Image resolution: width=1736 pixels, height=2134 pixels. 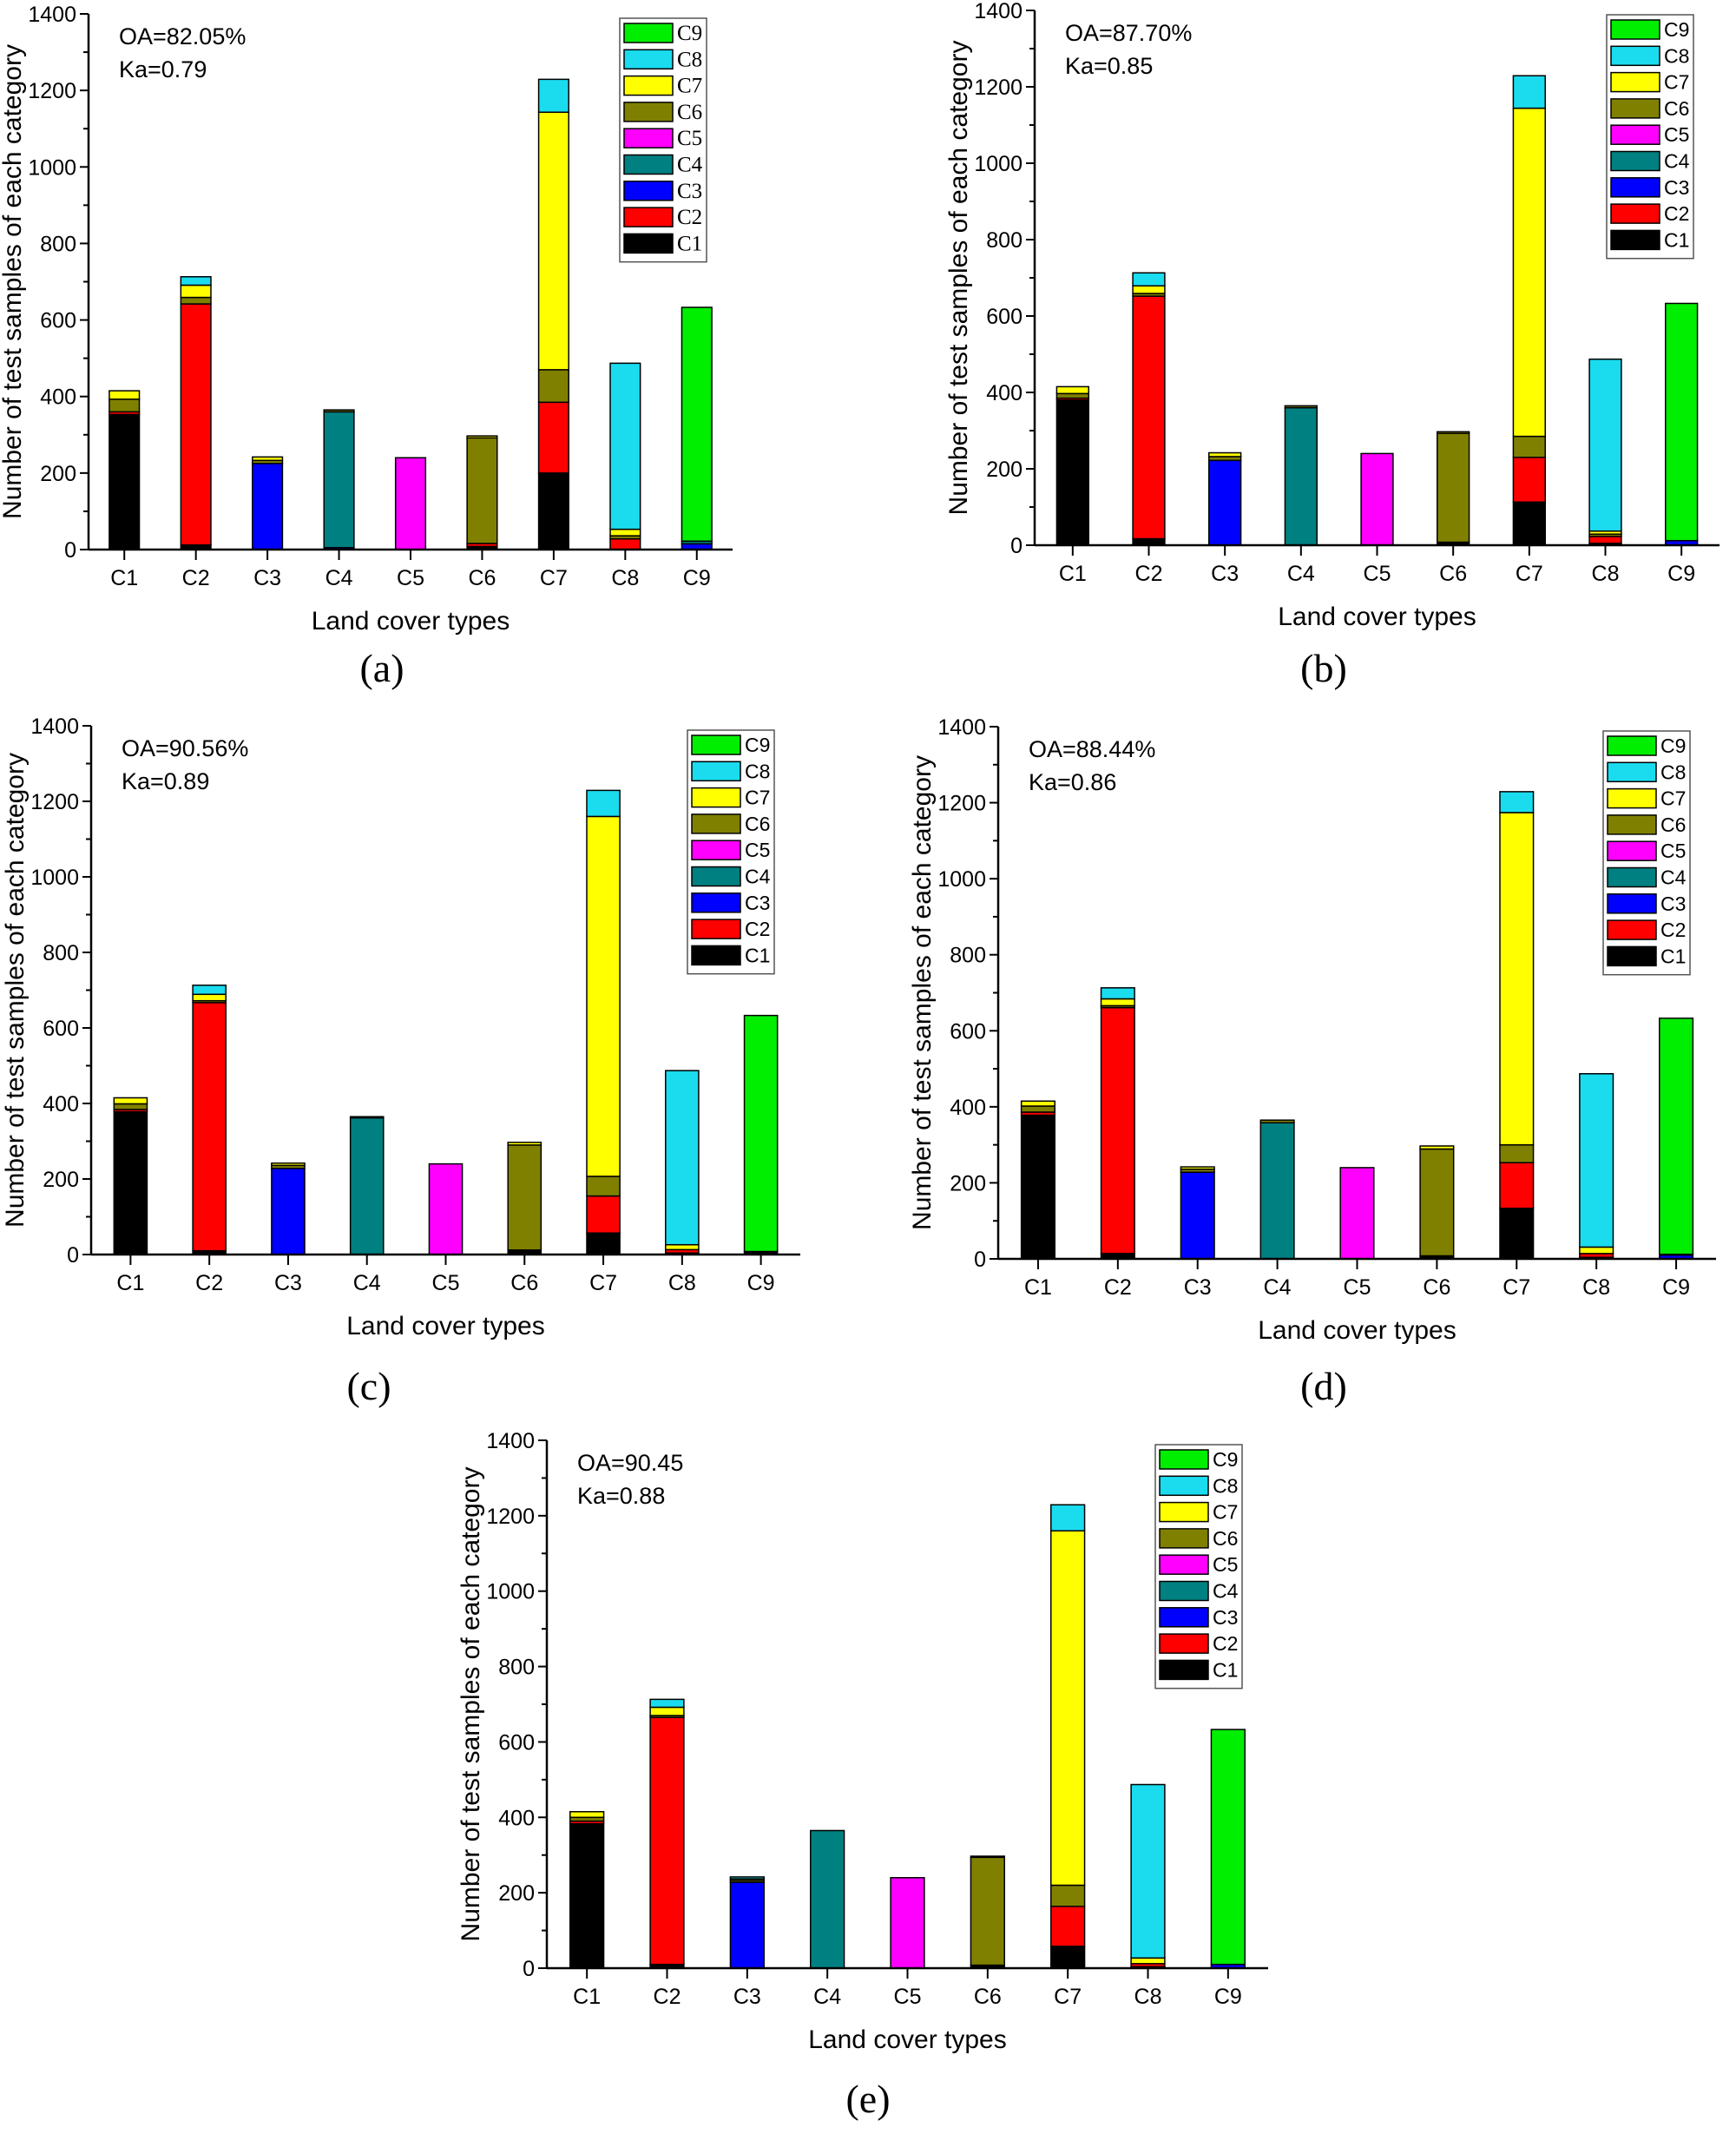 What do you see at coordinates (667, 1711) in the screenshot?
I see `bar-segment-C2-C7` at bounding box center [667, 1711].